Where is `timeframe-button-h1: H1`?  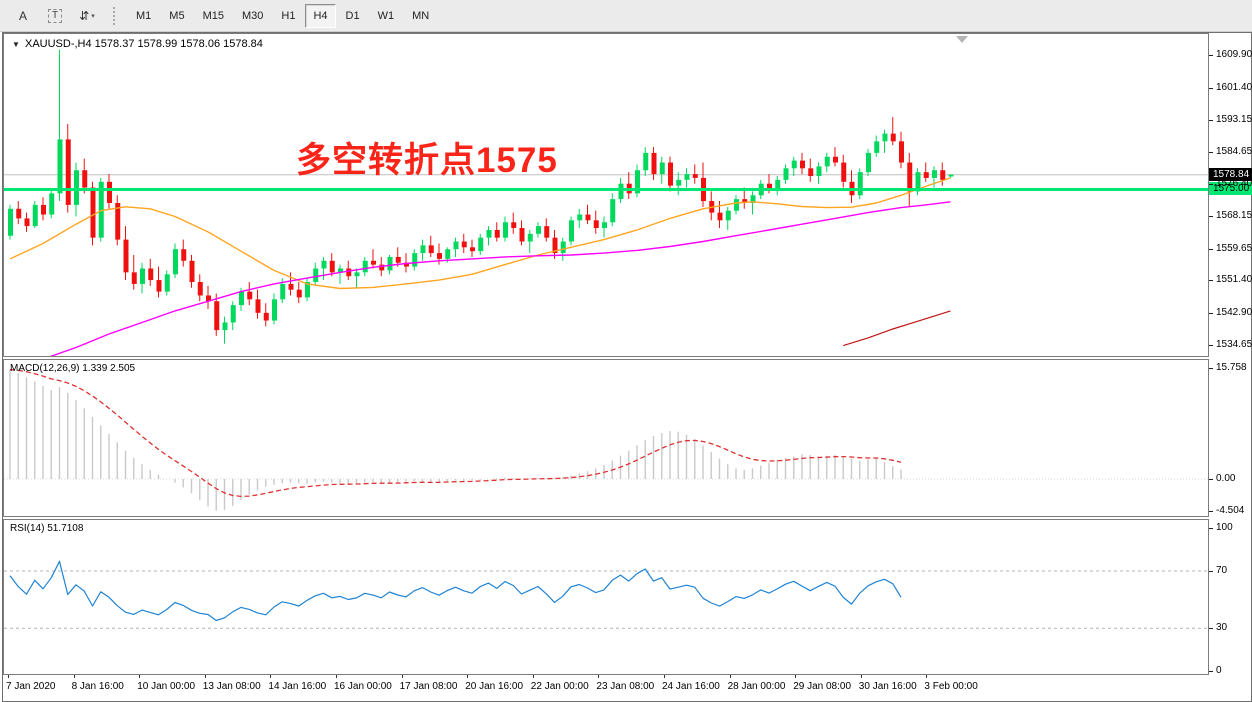 timeframe-button-h1: H1 is located at coordinates (288, 15).